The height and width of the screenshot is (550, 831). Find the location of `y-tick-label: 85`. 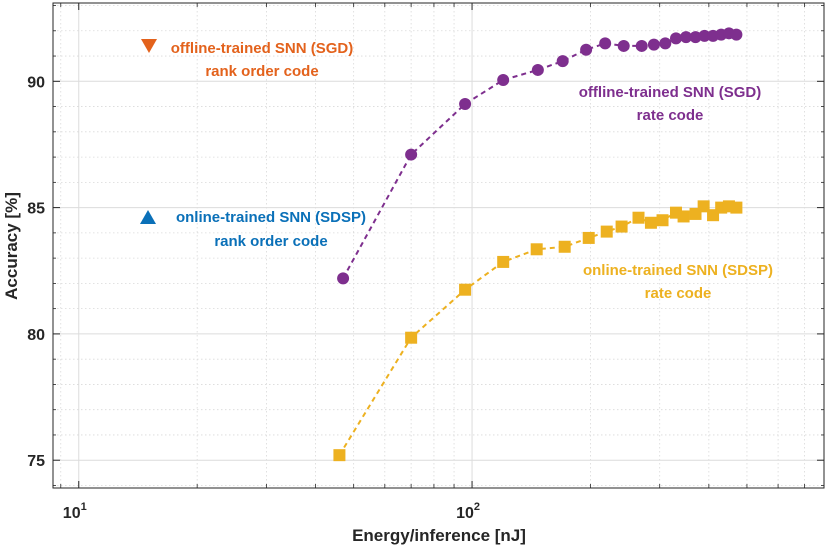

y-tick-label: 85 is located at coordinates (36, 209).